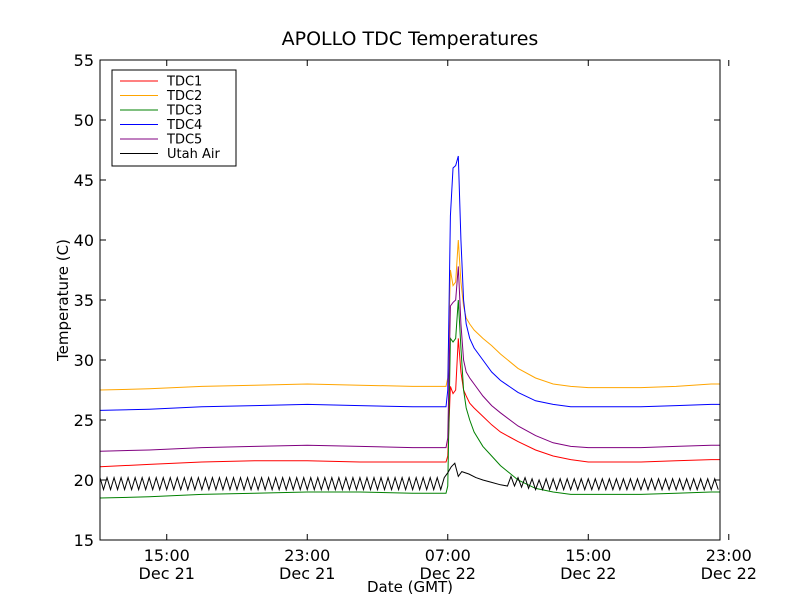  I want to click on y-tick-label: 50, so click(84, 120).